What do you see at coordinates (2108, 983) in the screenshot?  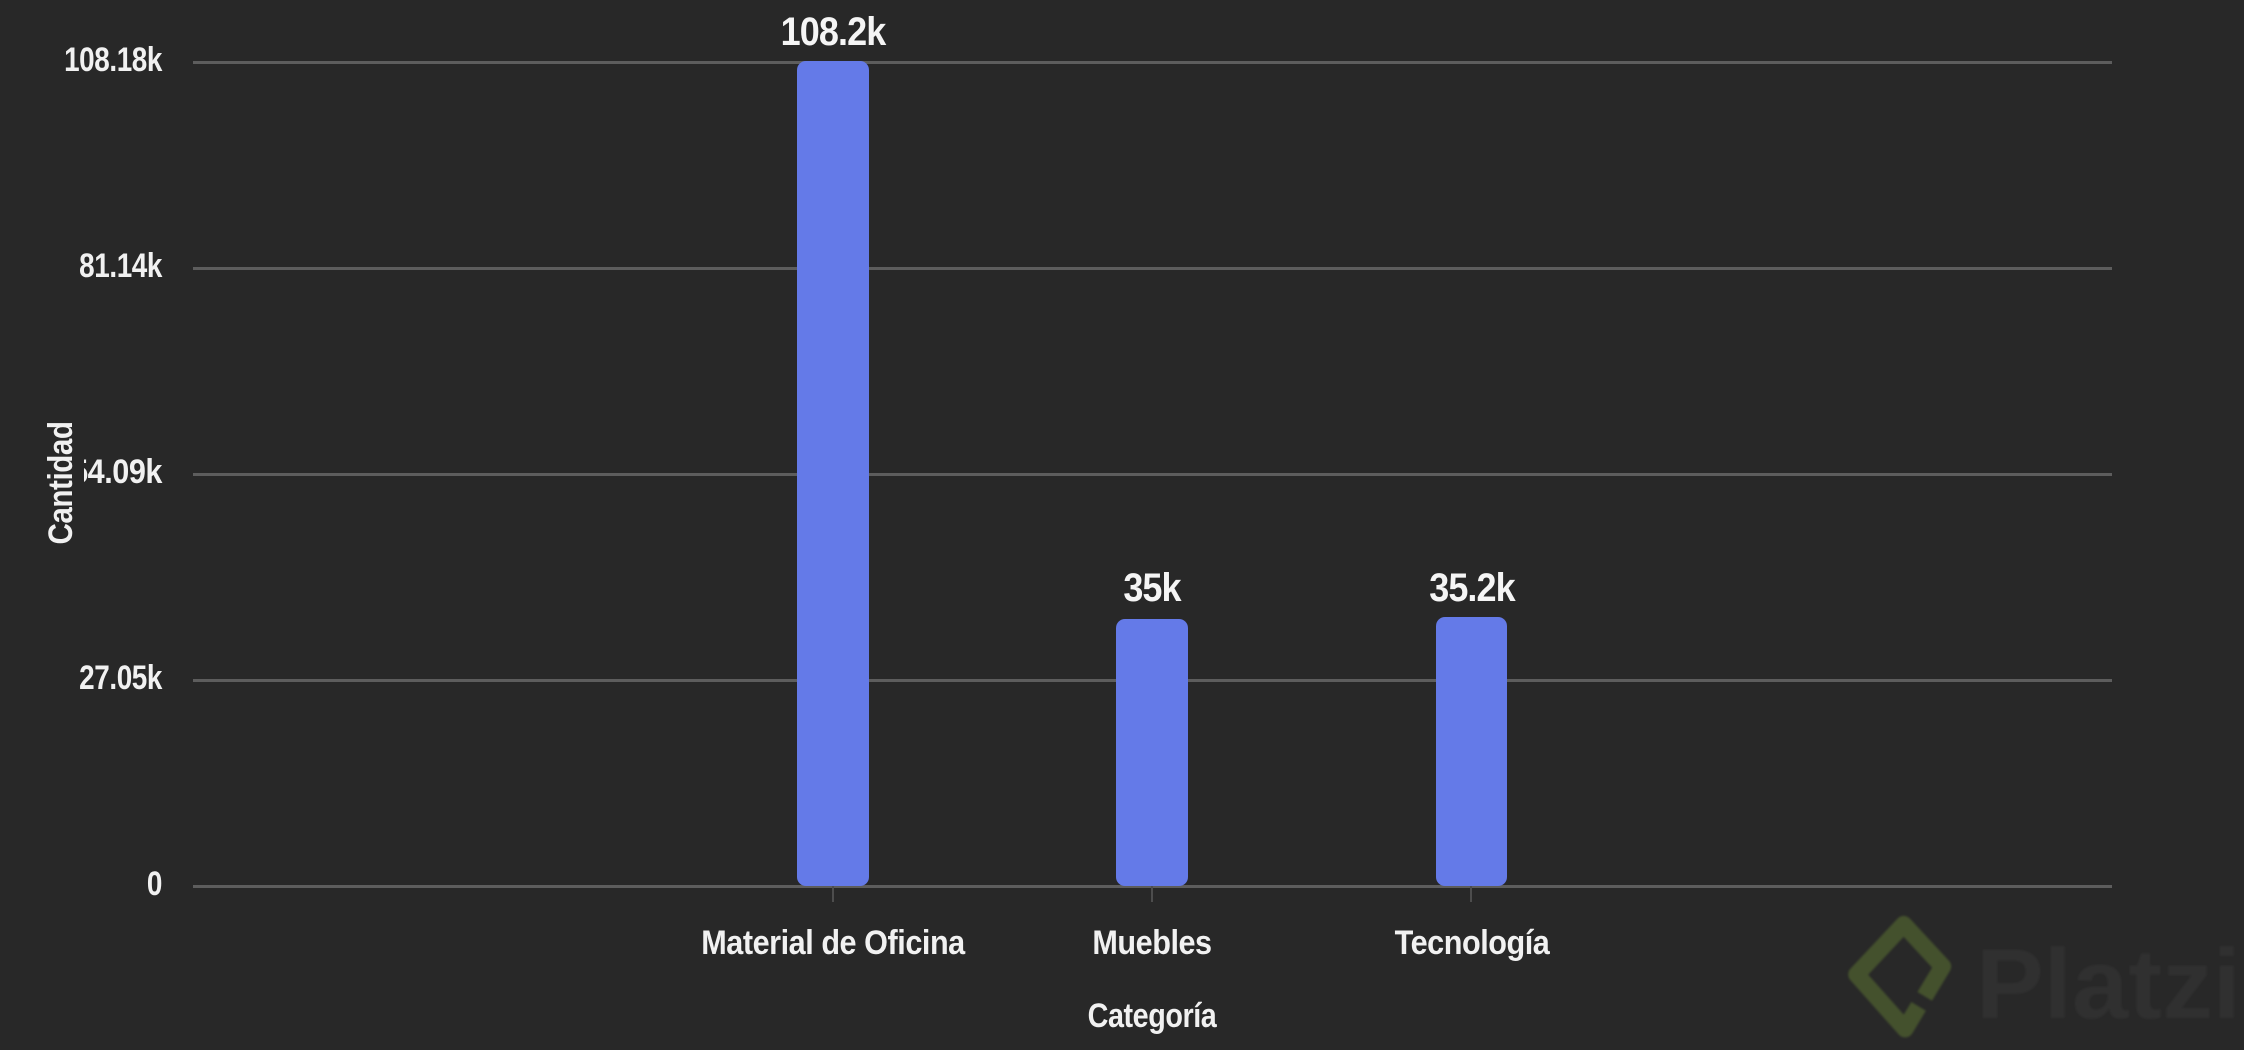 I see `svg-text: Platzi` at bounding box center [2108, 983].